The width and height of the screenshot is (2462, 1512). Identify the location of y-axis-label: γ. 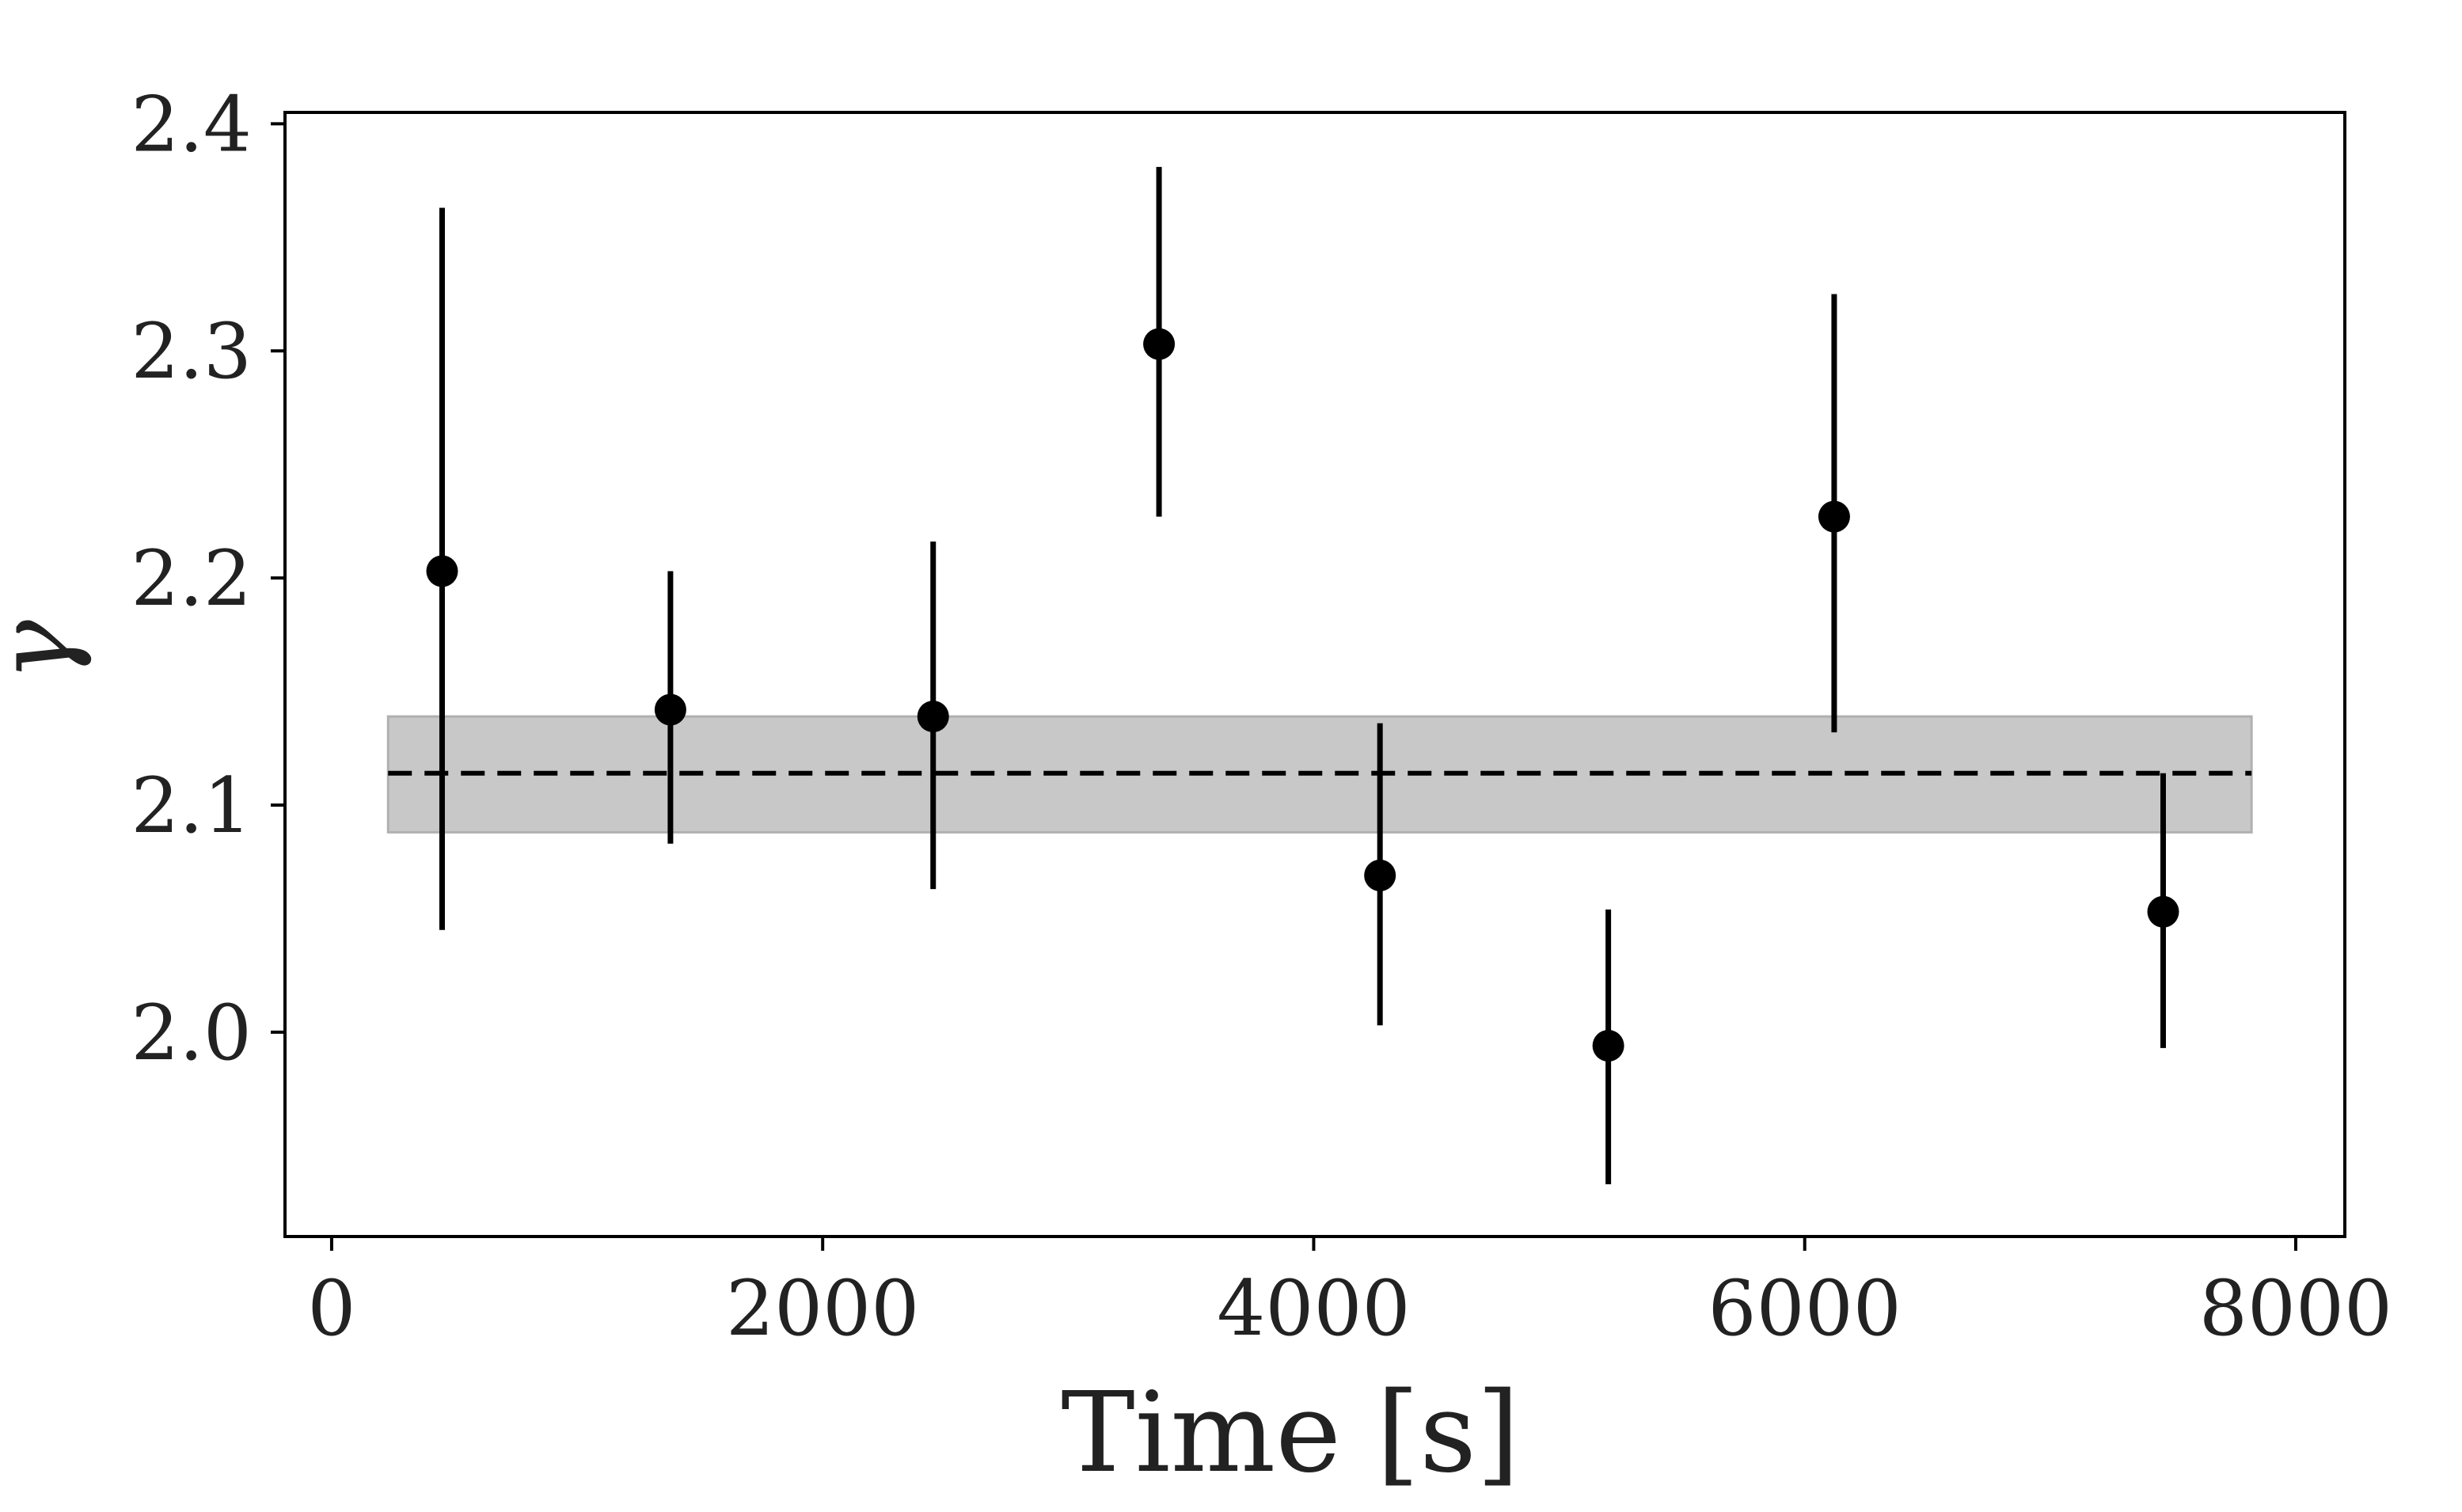
(47, 651).